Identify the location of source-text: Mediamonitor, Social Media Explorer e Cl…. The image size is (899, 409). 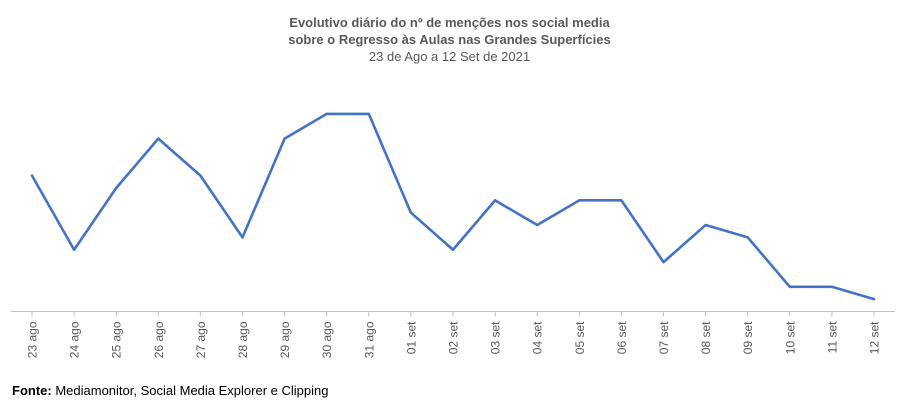
(190, 390).